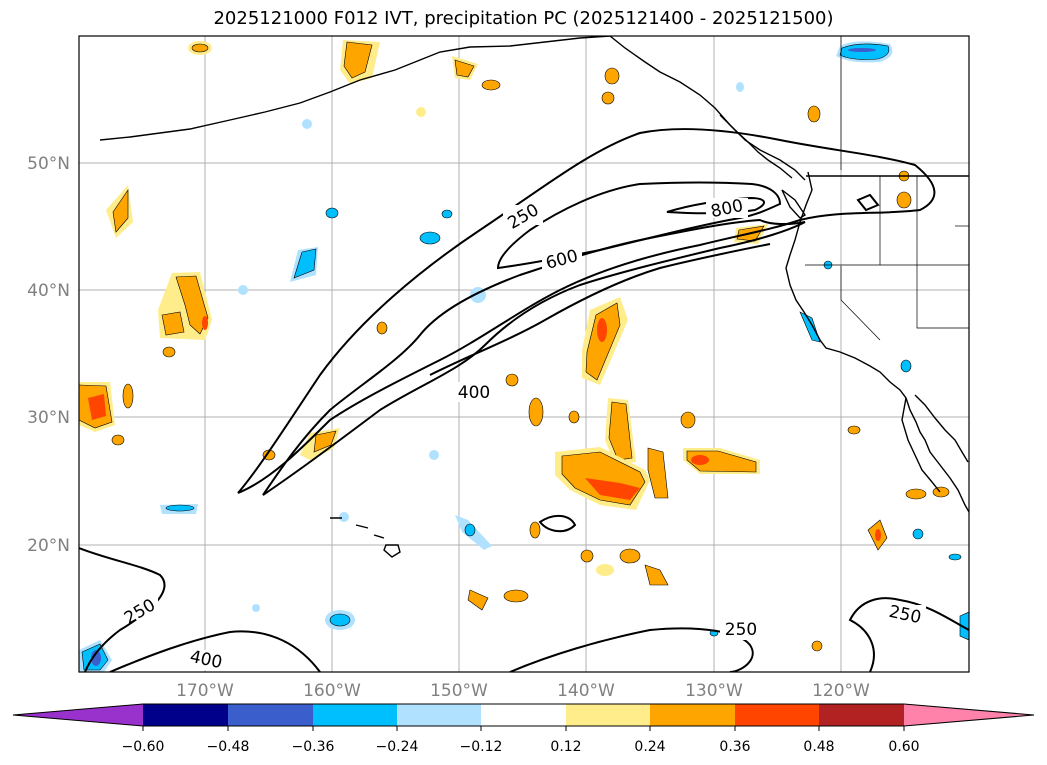 The height and width of the screenshot is (765, 1047). I want to click on lon-label-120w: 120°W, so click(841, 691).